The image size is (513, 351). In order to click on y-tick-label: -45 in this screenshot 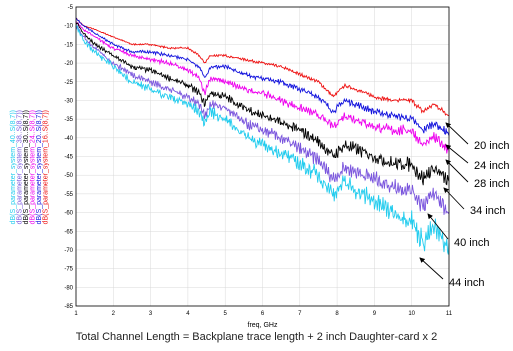, I will do `click(68, 158)`.